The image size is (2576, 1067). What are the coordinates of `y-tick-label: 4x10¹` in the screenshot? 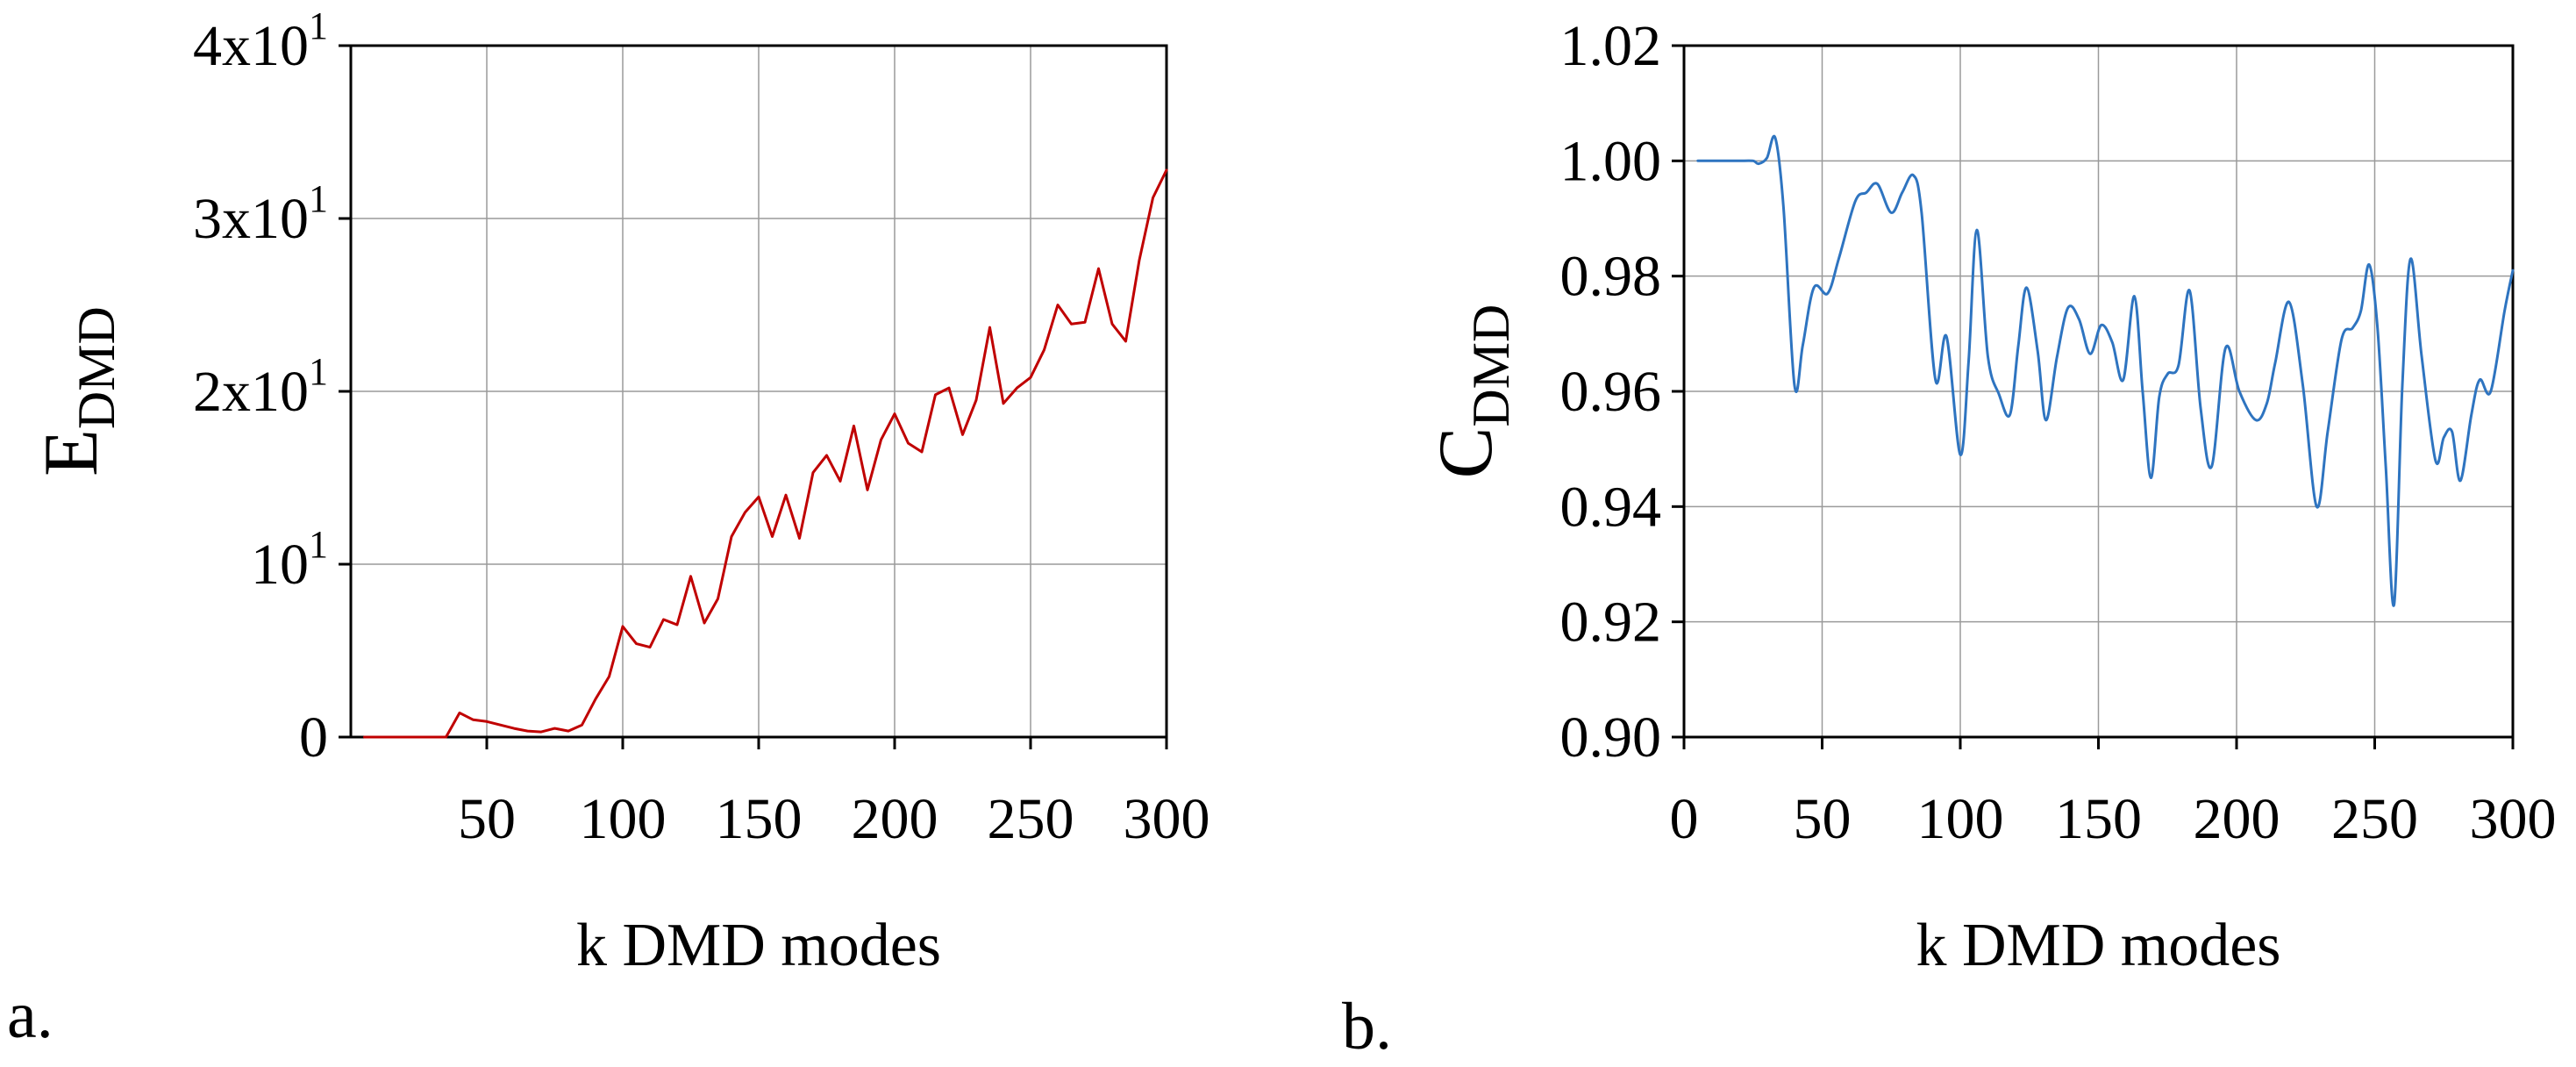 It's located at (261, 41).